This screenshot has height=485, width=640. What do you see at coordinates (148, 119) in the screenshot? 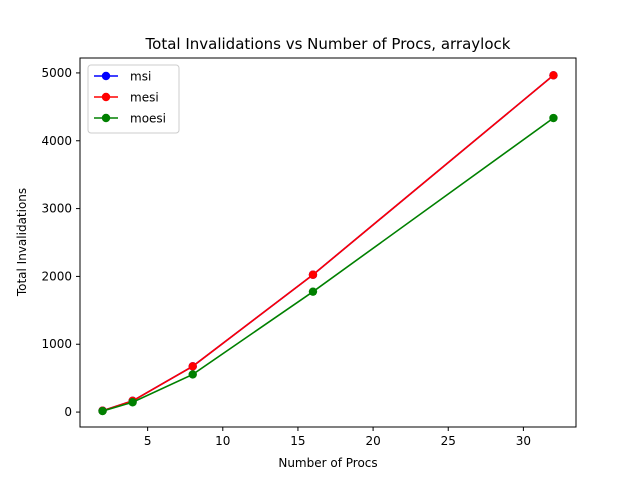
I see `legend-label-moesi: moesi` at bounding box center [148, 119].